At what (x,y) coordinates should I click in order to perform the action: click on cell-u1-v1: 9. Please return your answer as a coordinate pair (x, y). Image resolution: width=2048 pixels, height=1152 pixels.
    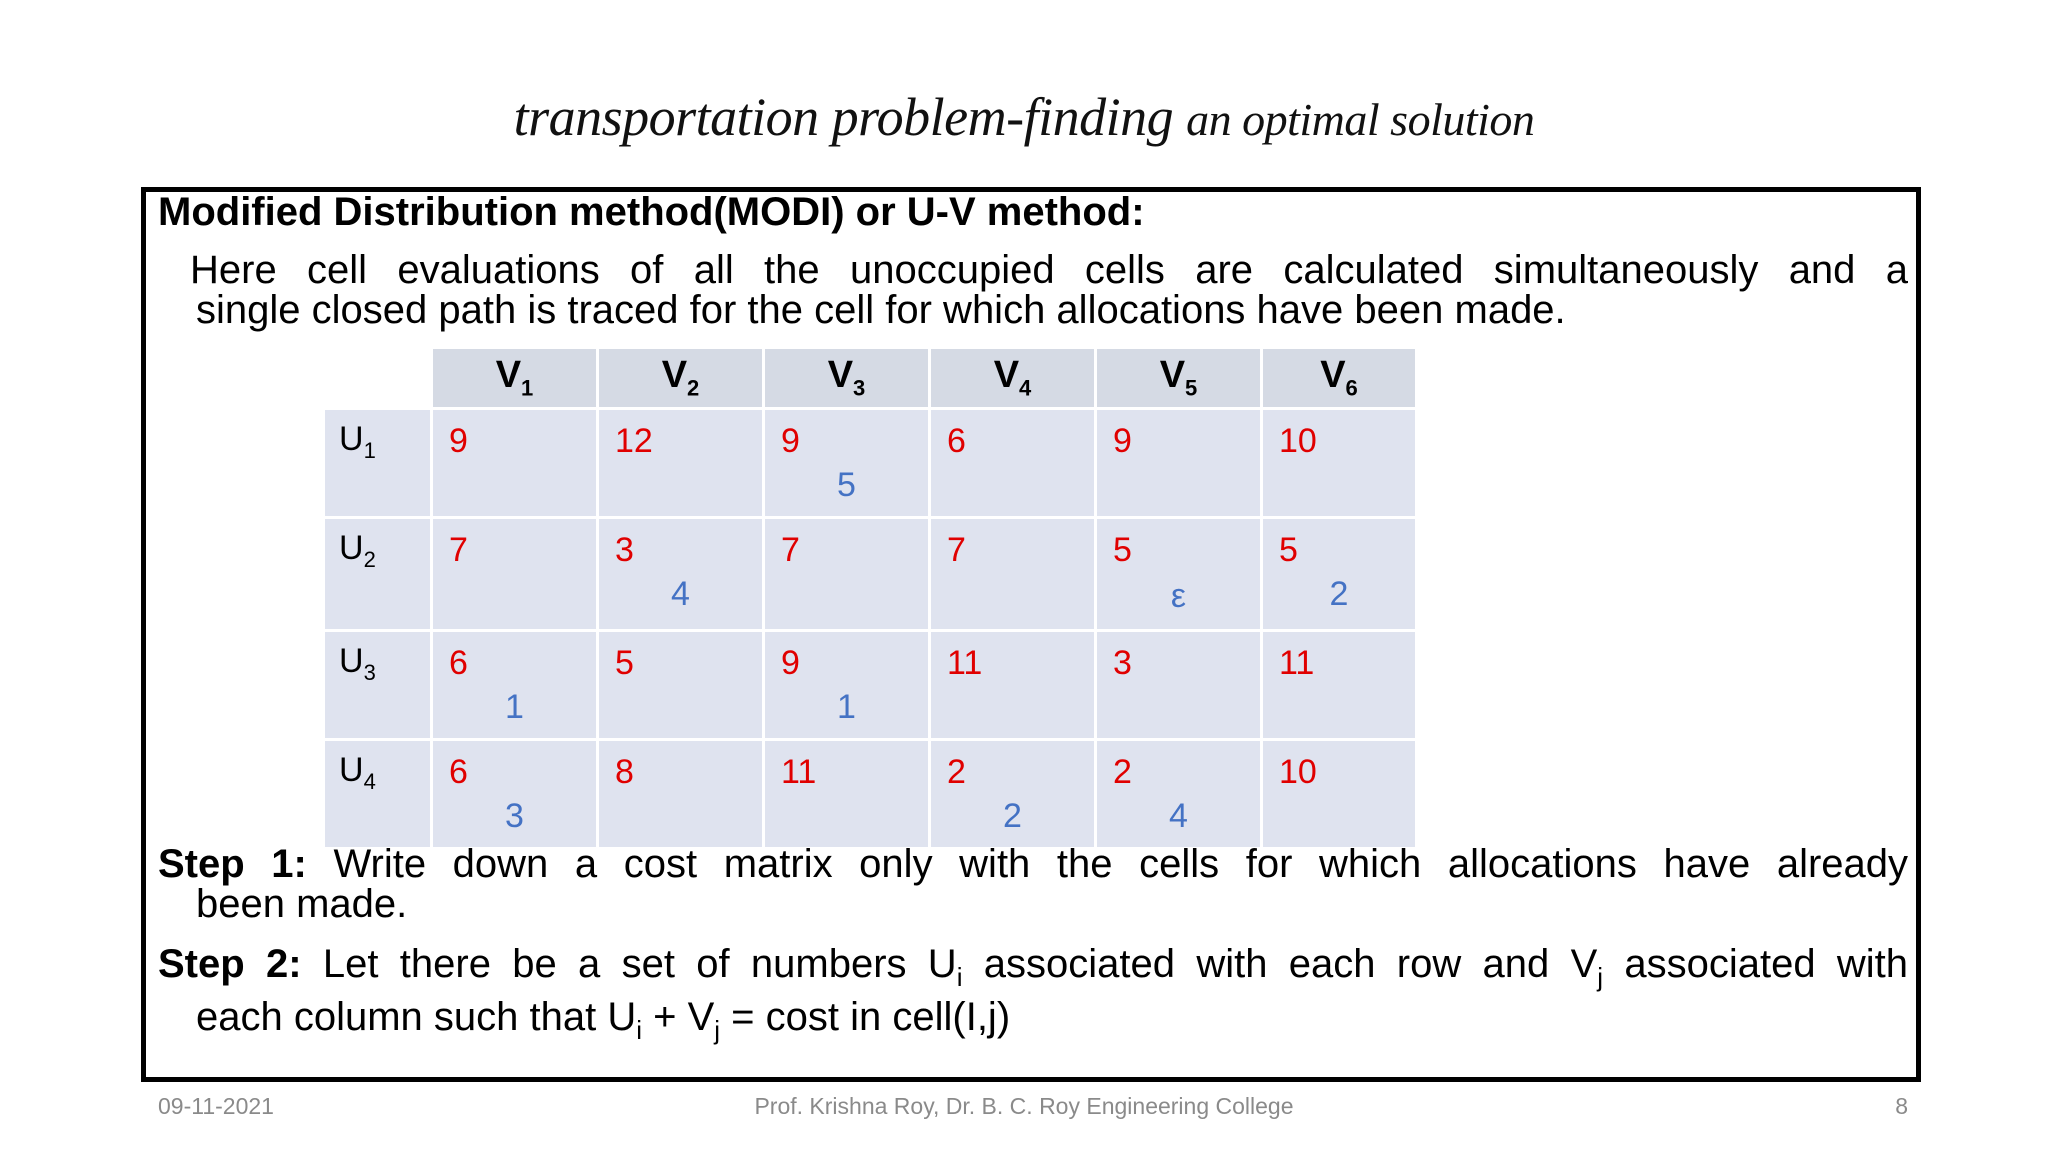
    Looking at the image, I should click on (514, 463).